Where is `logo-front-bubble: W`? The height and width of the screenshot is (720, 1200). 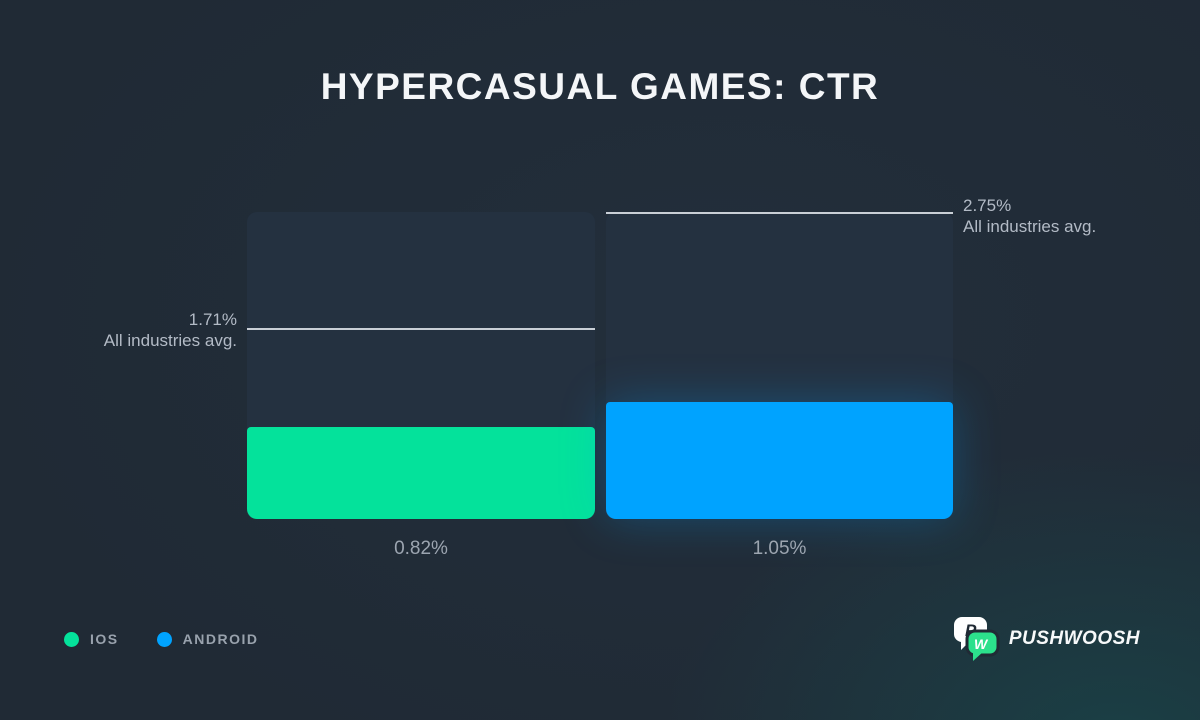
logo-front-bubble: W is located at coordinates (982, 645).